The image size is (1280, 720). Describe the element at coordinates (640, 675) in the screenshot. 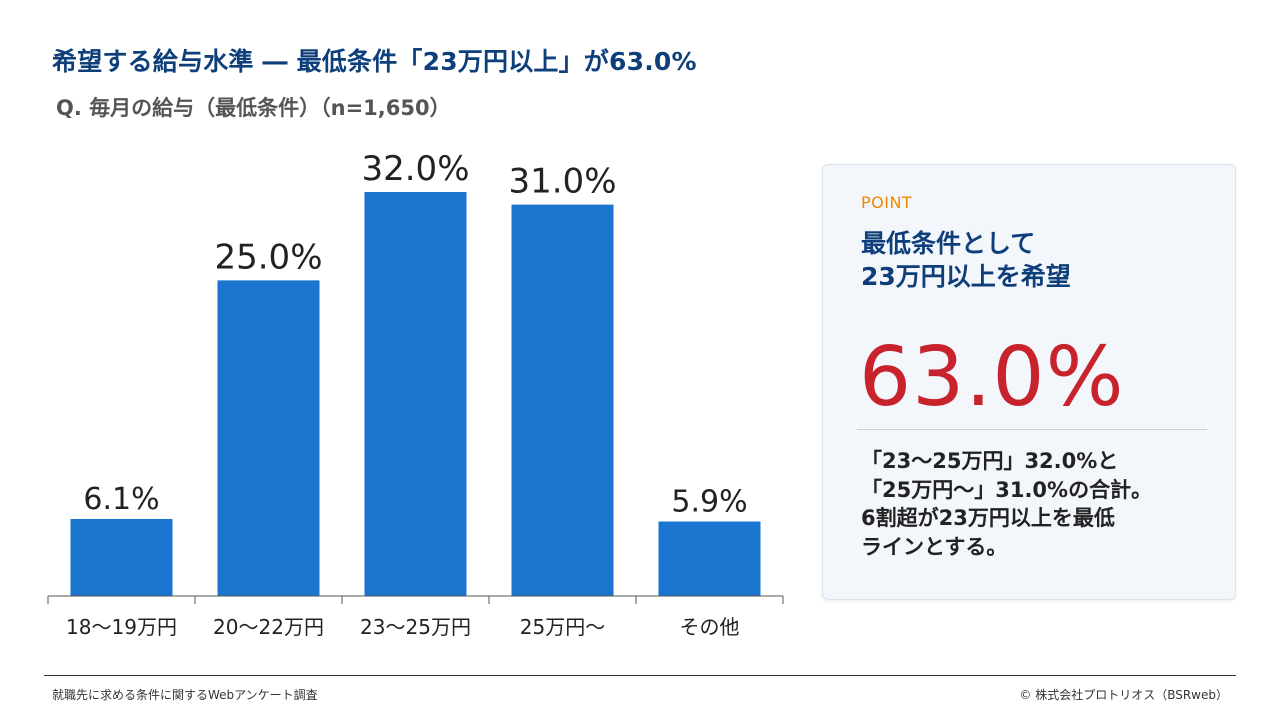

I see `footer-divider` at that location.